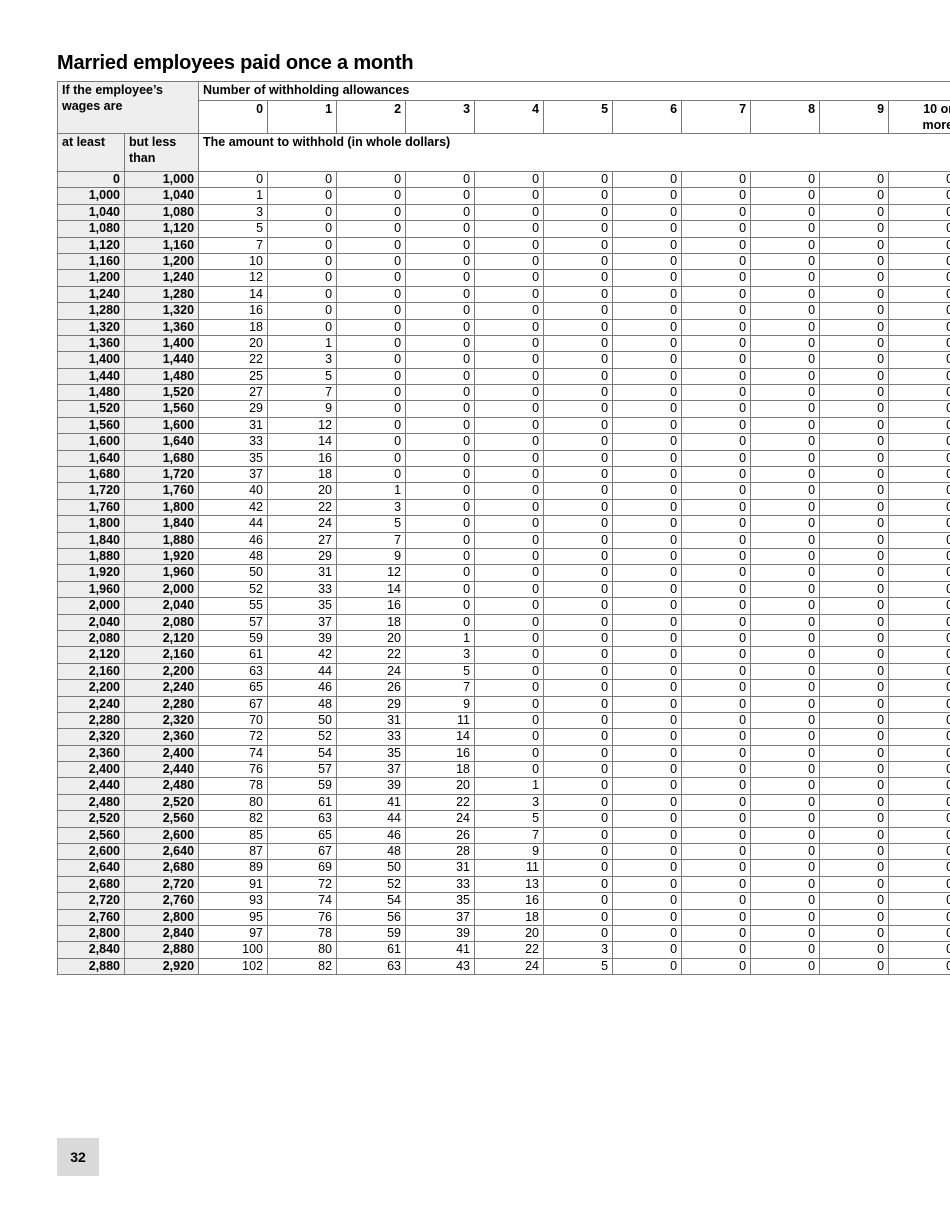 The width and height of the screenshot is (950, 1230). What do you see at coordinates (161, 688) in the screenshot?
I see `wage-but-less-than: 2,240` at bounding box center [161, 688].